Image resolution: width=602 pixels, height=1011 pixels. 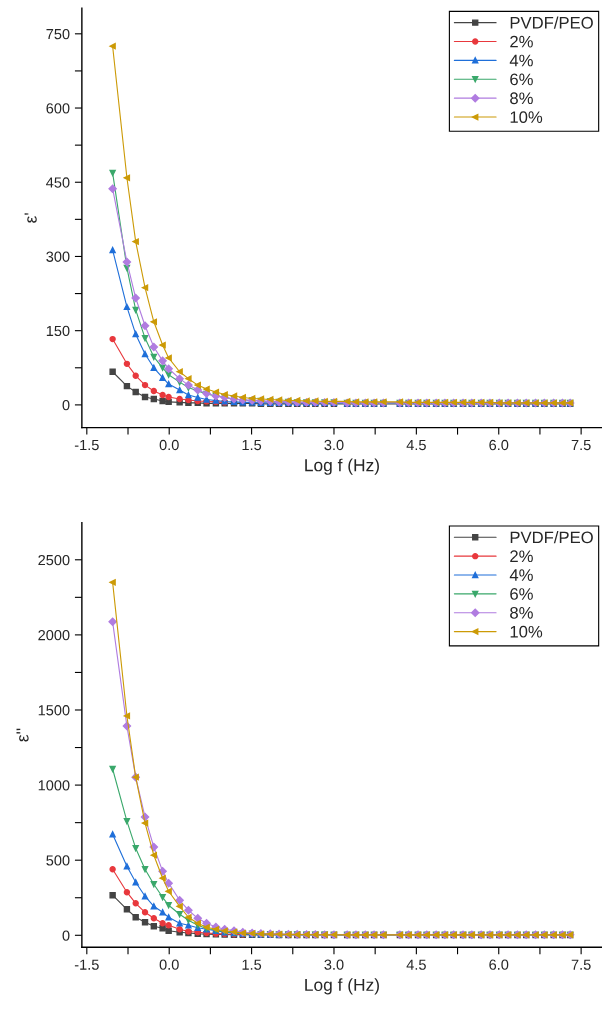 What do you see at coordinates (54, 785) in the screenshot?
I see `y-tick-label: 1000` at bounding box center [54, 785].